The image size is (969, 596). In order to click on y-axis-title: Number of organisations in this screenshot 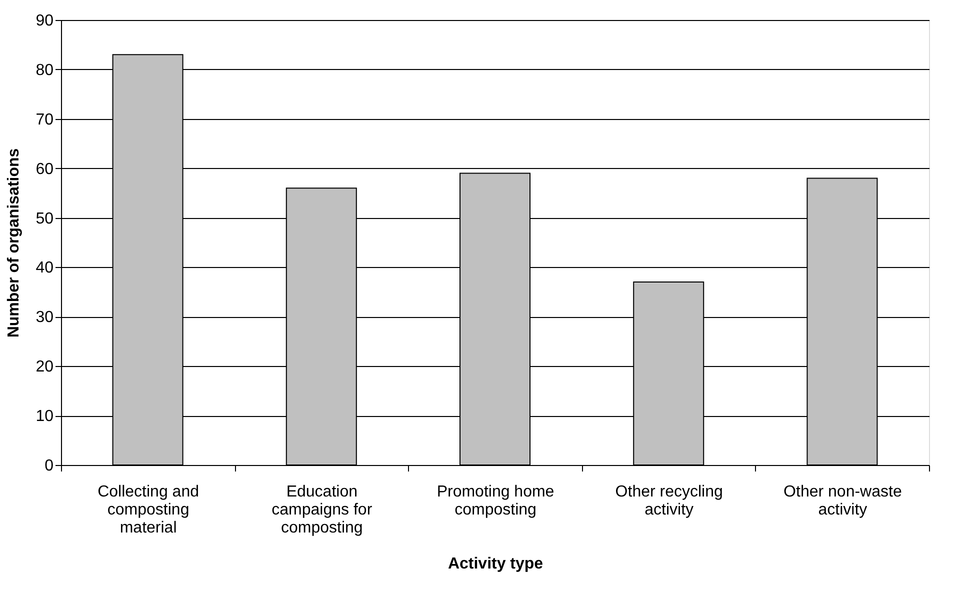, I will do `click(14, 243)`.